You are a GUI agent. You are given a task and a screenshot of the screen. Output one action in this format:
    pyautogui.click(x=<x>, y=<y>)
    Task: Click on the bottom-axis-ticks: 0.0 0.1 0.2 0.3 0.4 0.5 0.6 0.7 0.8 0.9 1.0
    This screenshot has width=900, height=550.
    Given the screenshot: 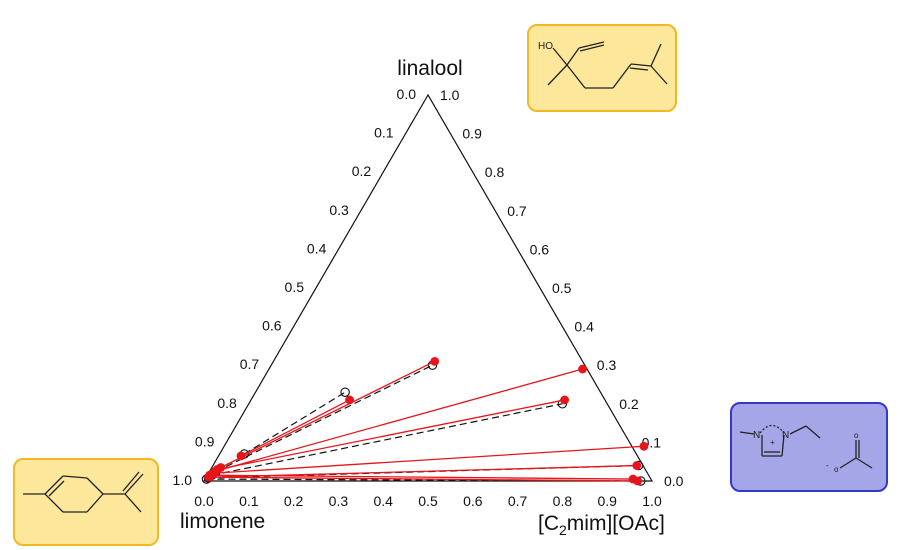 What is the action you would take?
    pyautogui.click(x=428, y=501)
    